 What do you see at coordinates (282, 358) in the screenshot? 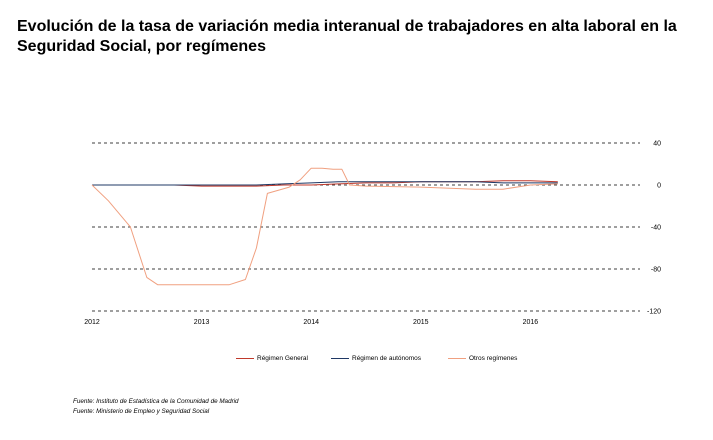
I see `legend-label: Régimen General` at bounding box center [282, 358].